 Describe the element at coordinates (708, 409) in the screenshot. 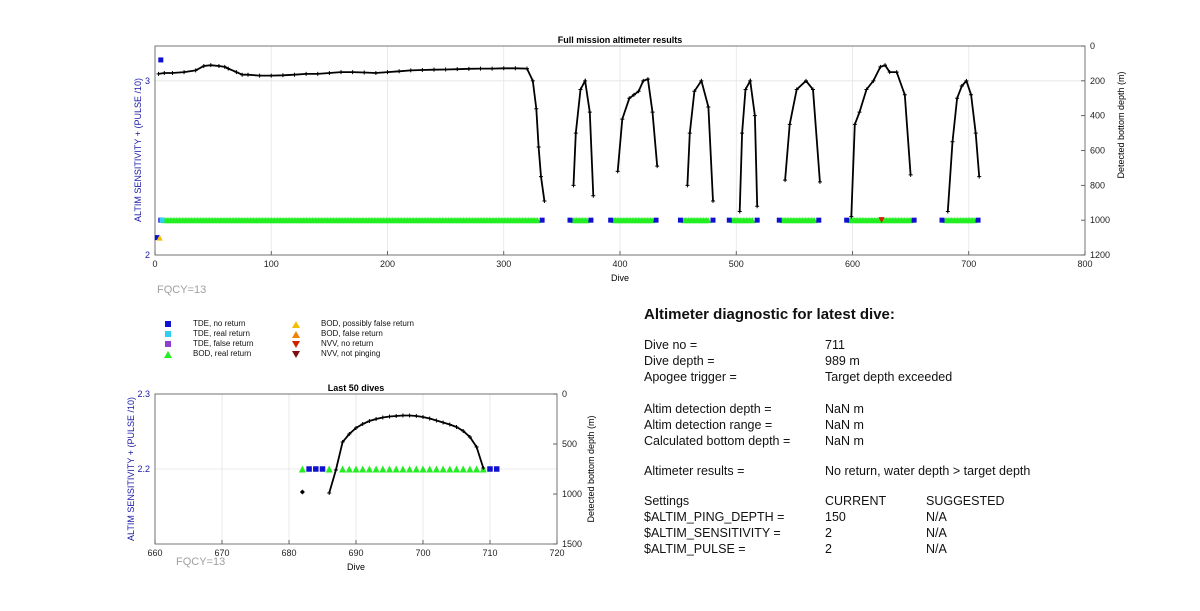

I see `diagnostic-label: Altim detection depth =` at that location.